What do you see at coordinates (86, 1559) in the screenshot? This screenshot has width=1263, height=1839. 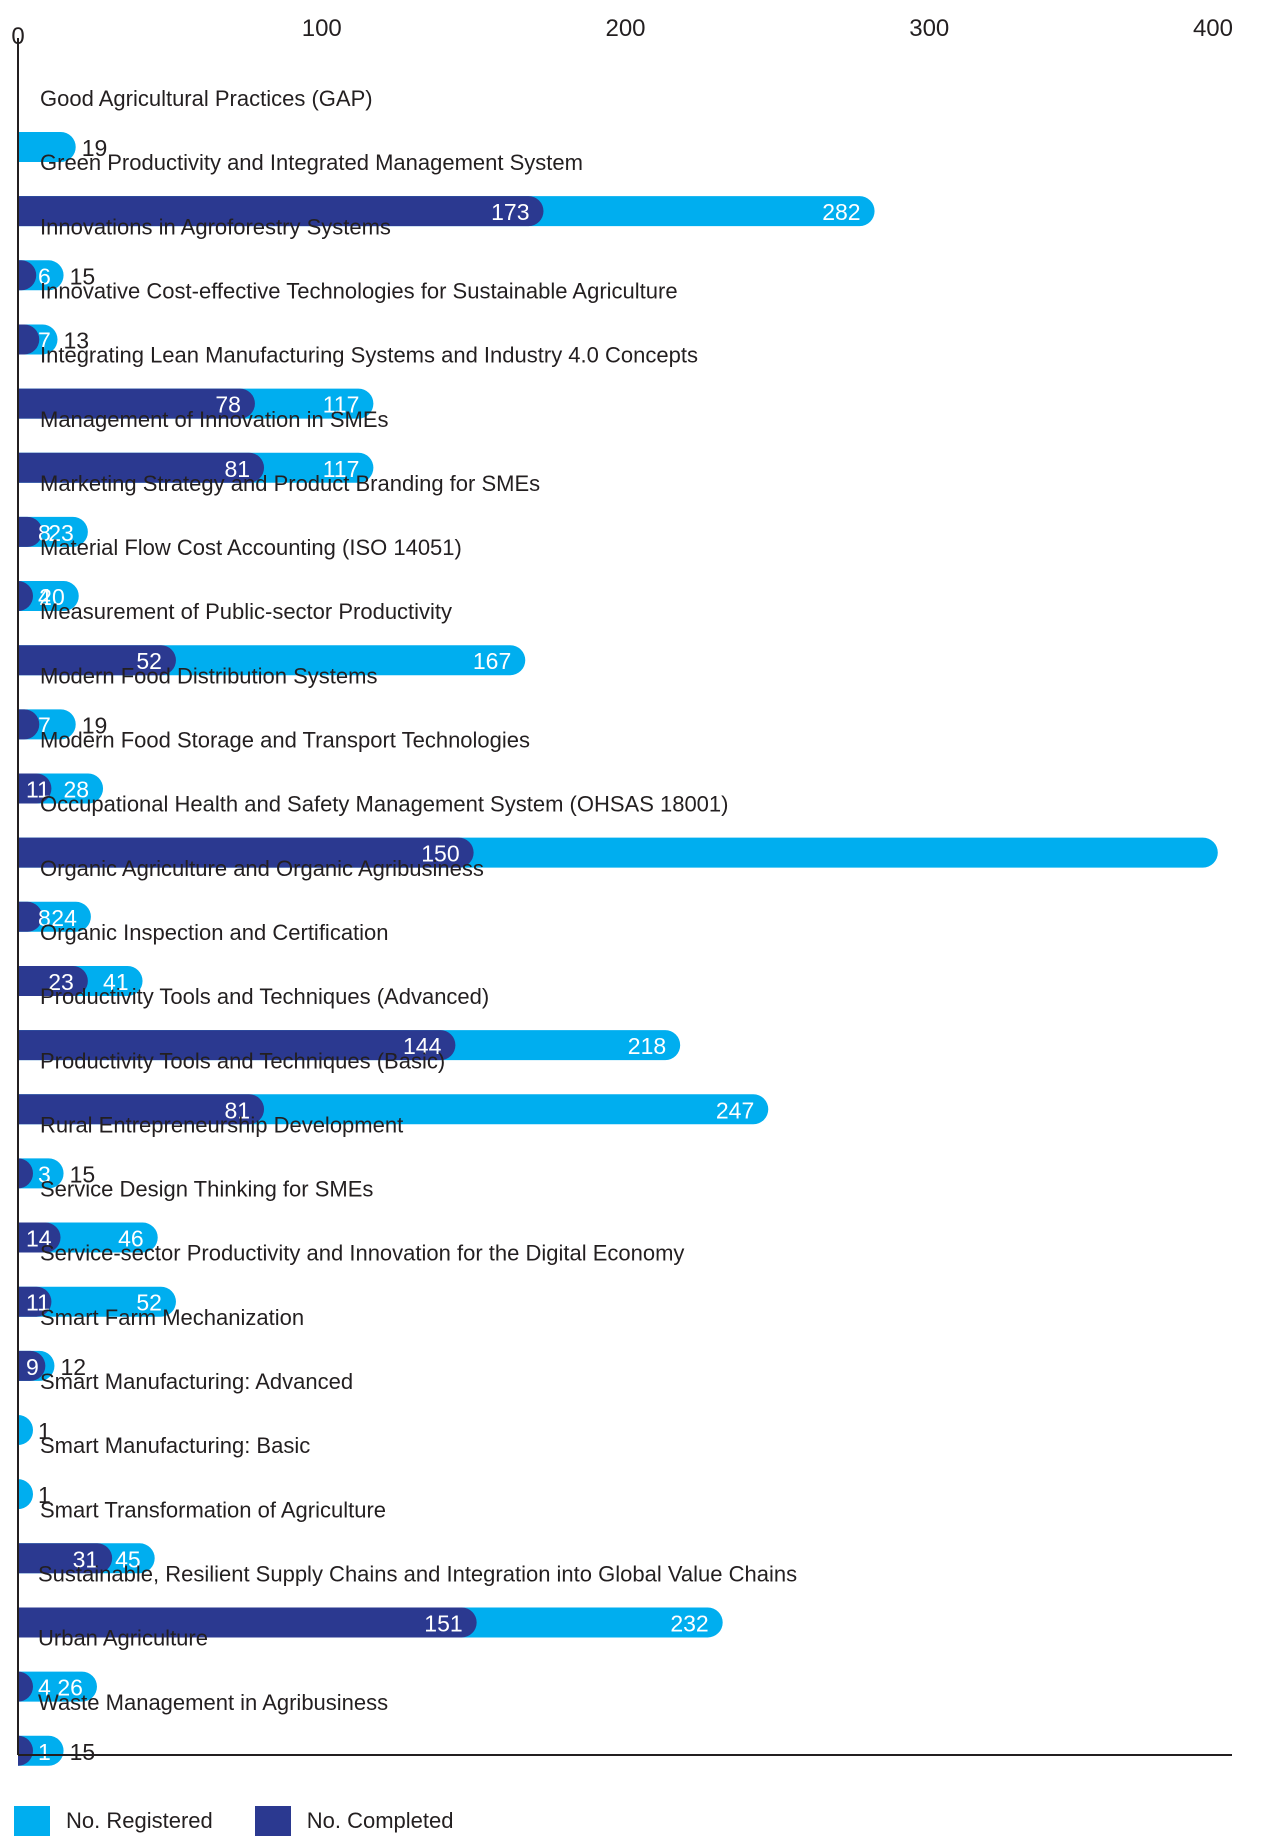 I see `value-label-completed: 31` at bounding box center [86, 1559].